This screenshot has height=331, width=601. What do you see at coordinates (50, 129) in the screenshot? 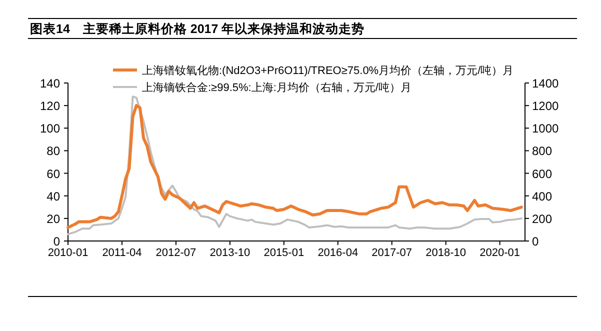
I see `y-tick-label: 100` at bounding box center [50, 129].